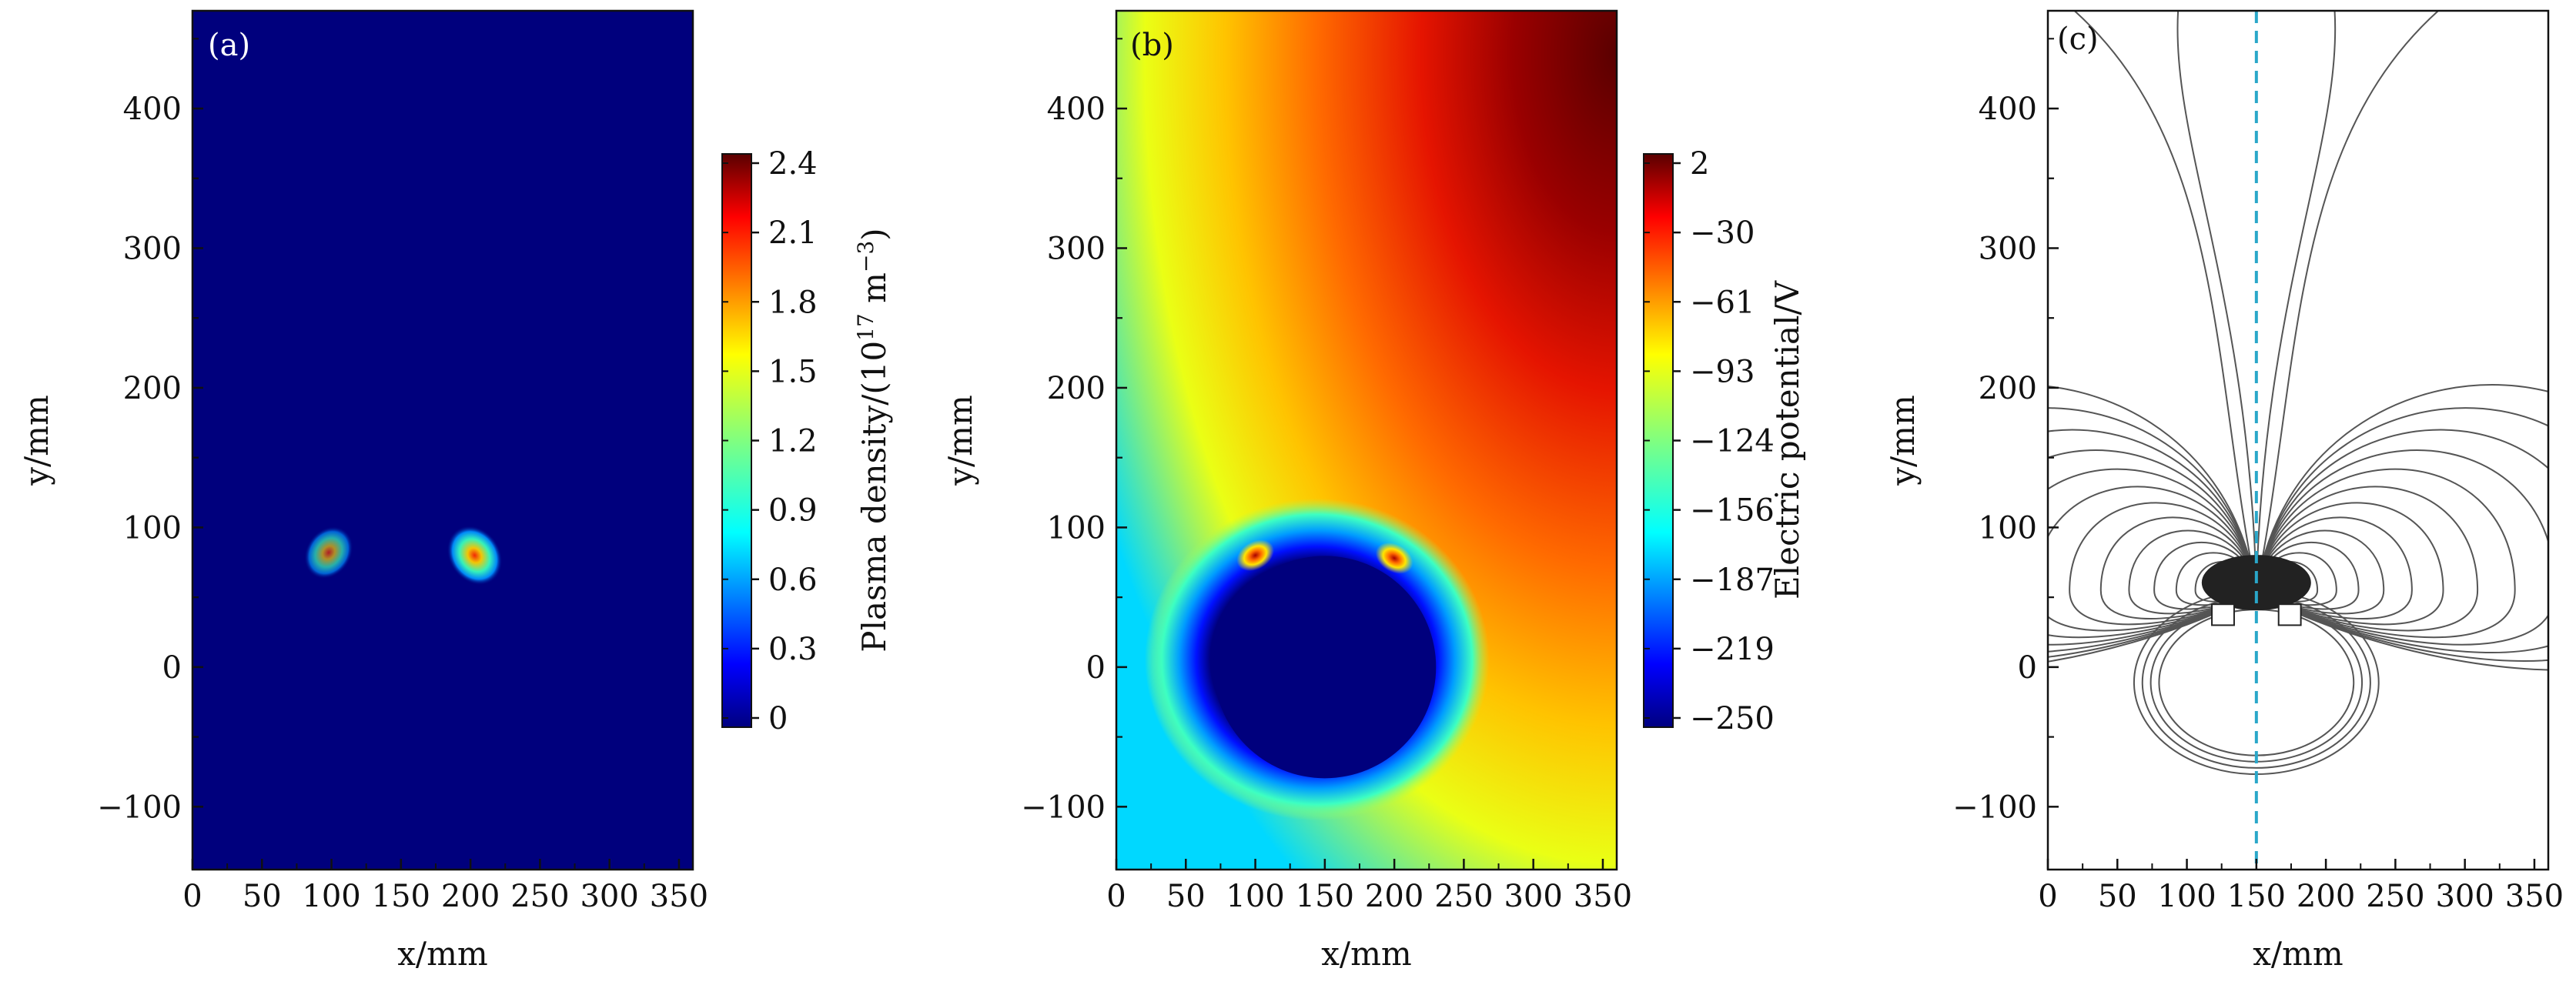 The image size is (2576, 985). Describe the element at coordinates (1723, 302) in the screenshot. I see `colorbar-tick-label: −61` at that location.